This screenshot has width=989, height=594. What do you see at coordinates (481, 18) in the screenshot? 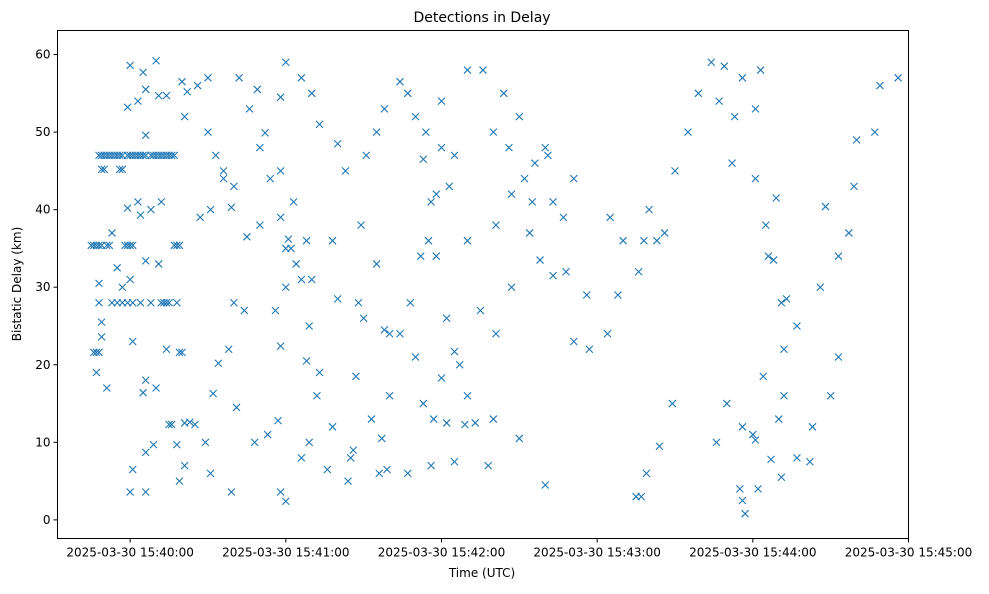
I see `chart-title: Detections in Delay` at bounding box center [481, 18].